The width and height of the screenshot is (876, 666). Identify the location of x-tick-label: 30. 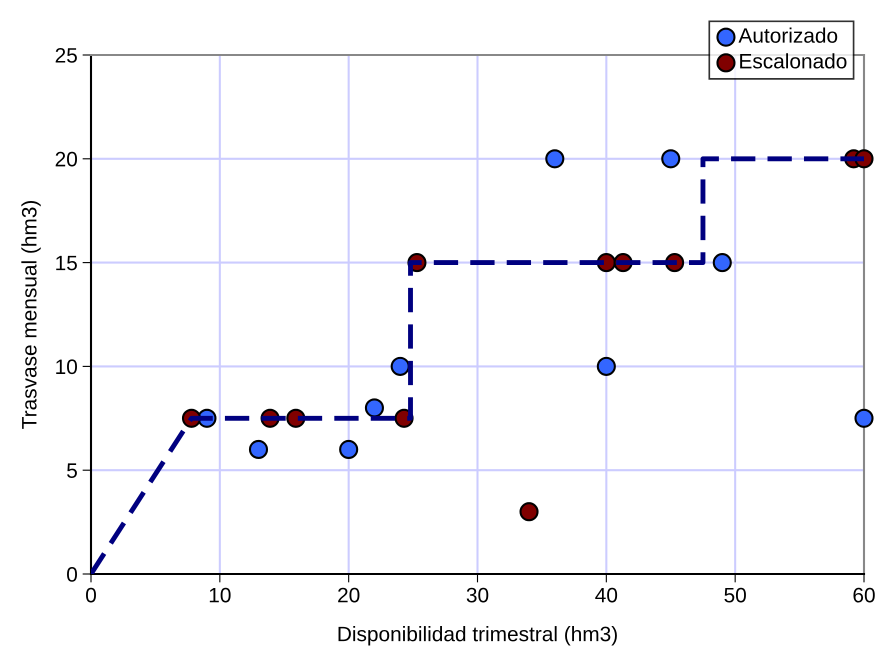
(477, 595).